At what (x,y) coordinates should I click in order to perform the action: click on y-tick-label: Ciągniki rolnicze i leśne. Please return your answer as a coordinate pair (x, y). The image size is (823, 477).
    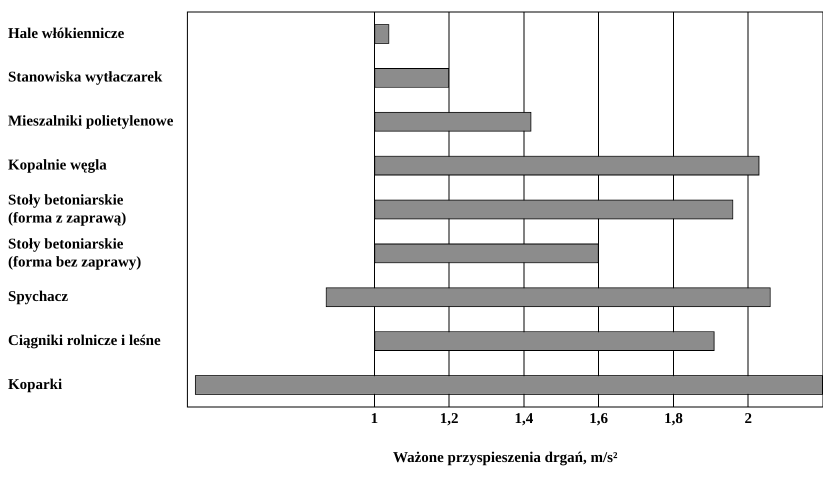
    Looking at the image, I should click on (84, 341).